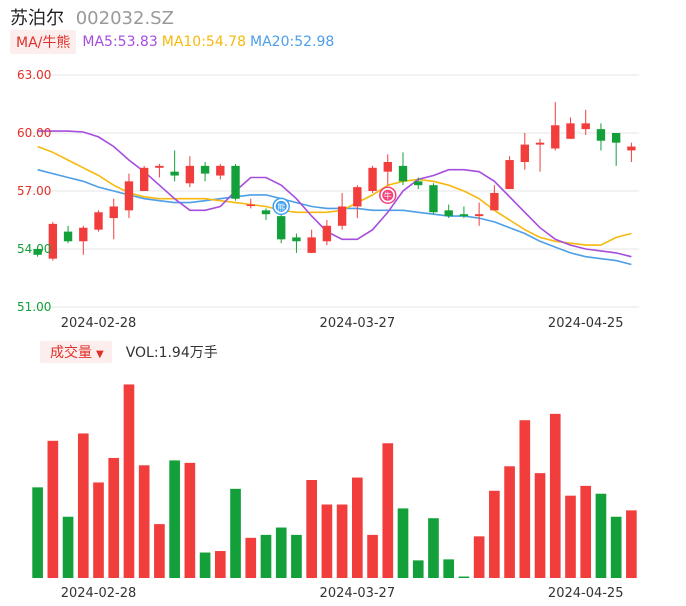 The image size is (686, 606). I want to click on ma-legend: MA/牛熊 MA5:53.83 MA10:54.78 MA20:52.98, so click(174, 42).